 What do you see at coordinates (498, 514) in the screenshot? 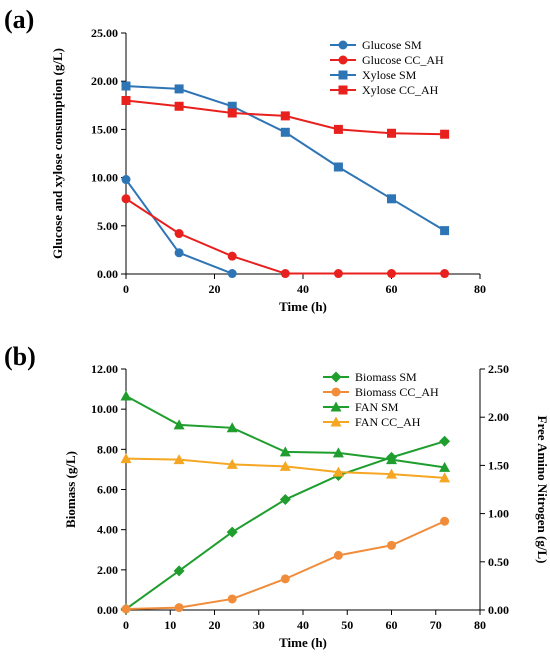
I see `y2-tick-label: 1.00` at bounding box center [498, 514].